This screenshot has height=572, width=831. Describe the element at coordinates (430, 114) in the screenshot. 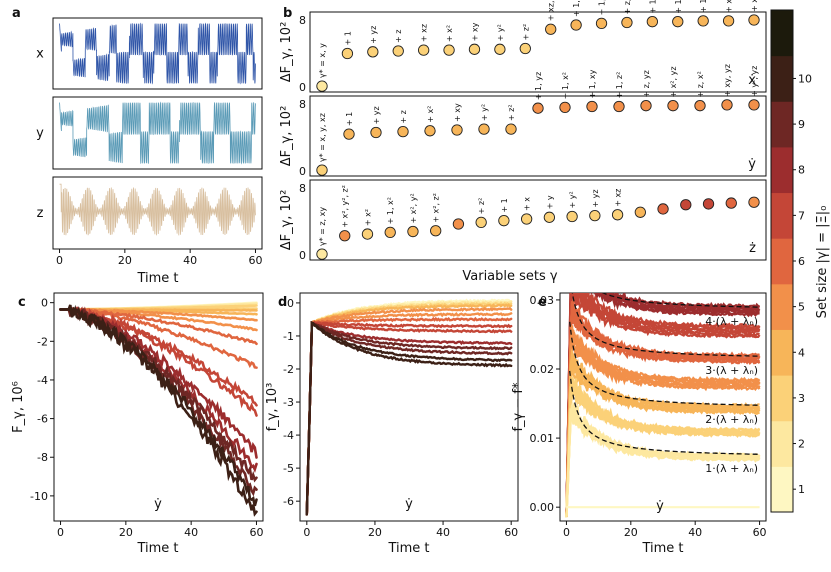

I see `panel-b-point-label: + x²` at that location.